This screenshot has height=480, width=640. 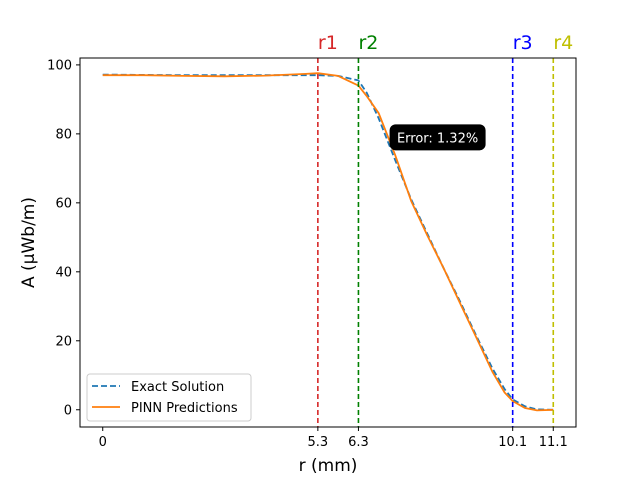 I want to click on marker-label-r4: r4, so click(x=563, y=43).